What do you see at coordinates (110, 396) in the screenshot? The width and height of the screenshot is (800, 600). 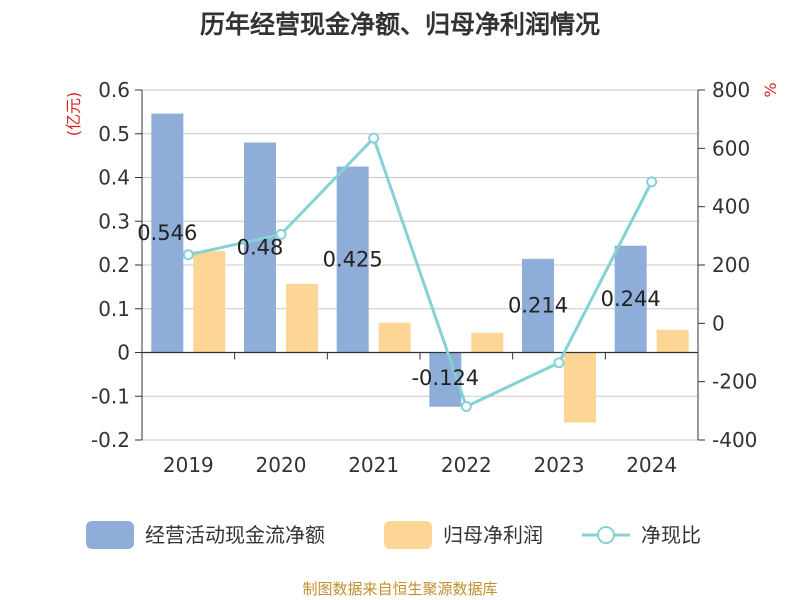 I see `left-axis-tick-label: -0.1` at bounding box center [110, 396].